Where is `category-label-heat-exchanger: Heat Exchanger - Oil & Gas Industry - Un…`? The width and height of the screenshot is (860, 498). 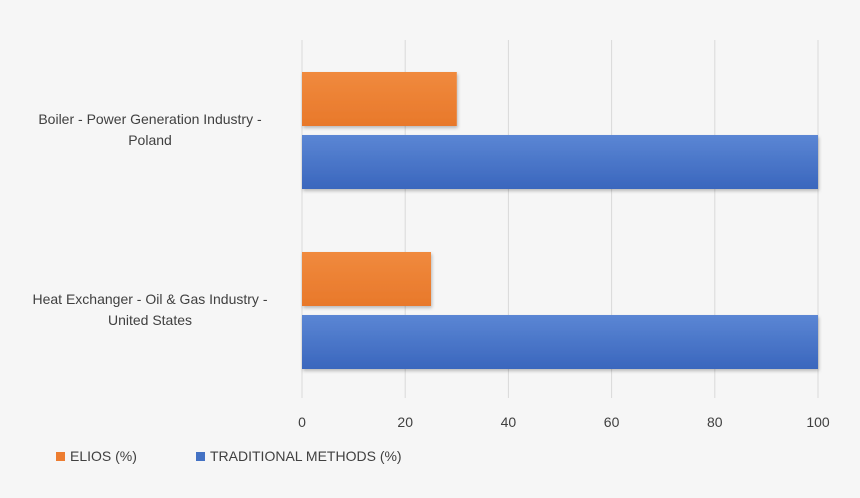
category-label-heat-exchanger: Heat Exchanger - Oil & Gas Industry - Un… is located at coordinates (150, 310).